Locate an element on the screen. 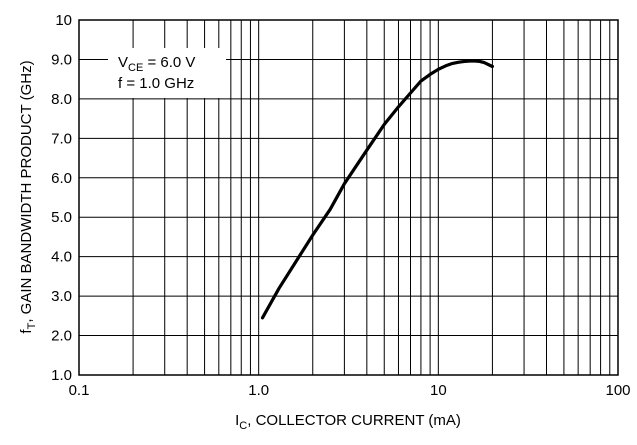 The image size is (637, 445). annotation-box is located at coordinates (167, 73).